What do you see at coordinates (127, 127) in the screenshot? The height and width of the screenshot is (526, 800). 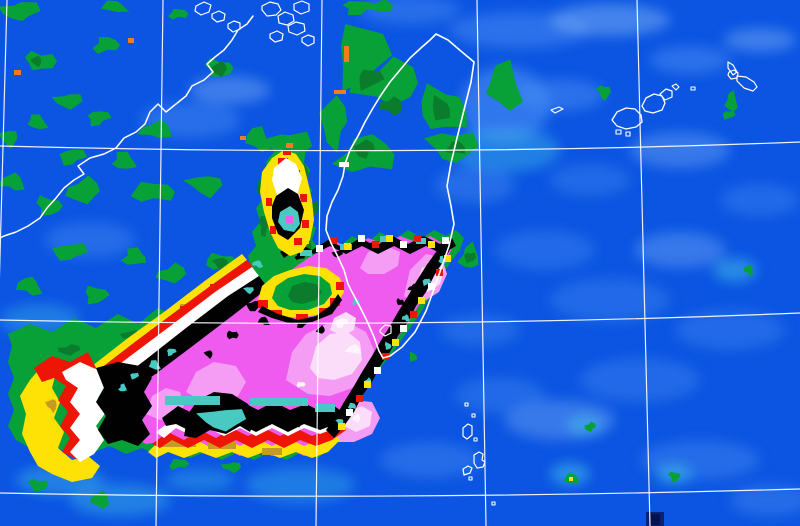 I see `china-coastline` at bounding box center [127, 127].